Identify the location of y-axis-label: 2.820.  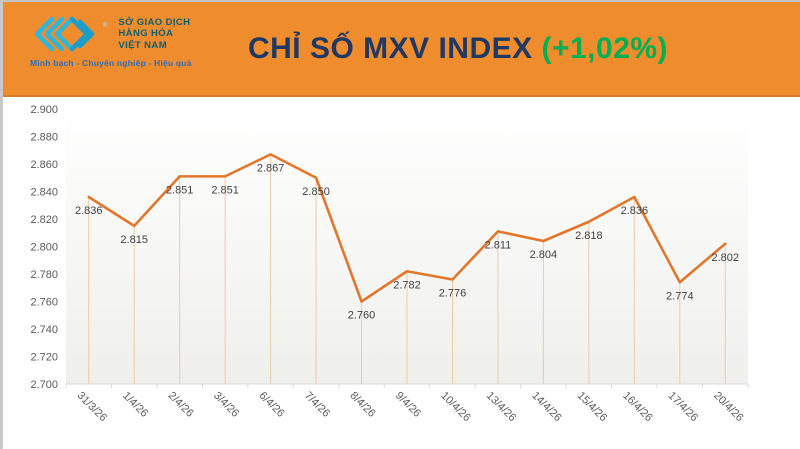
(44, 220).